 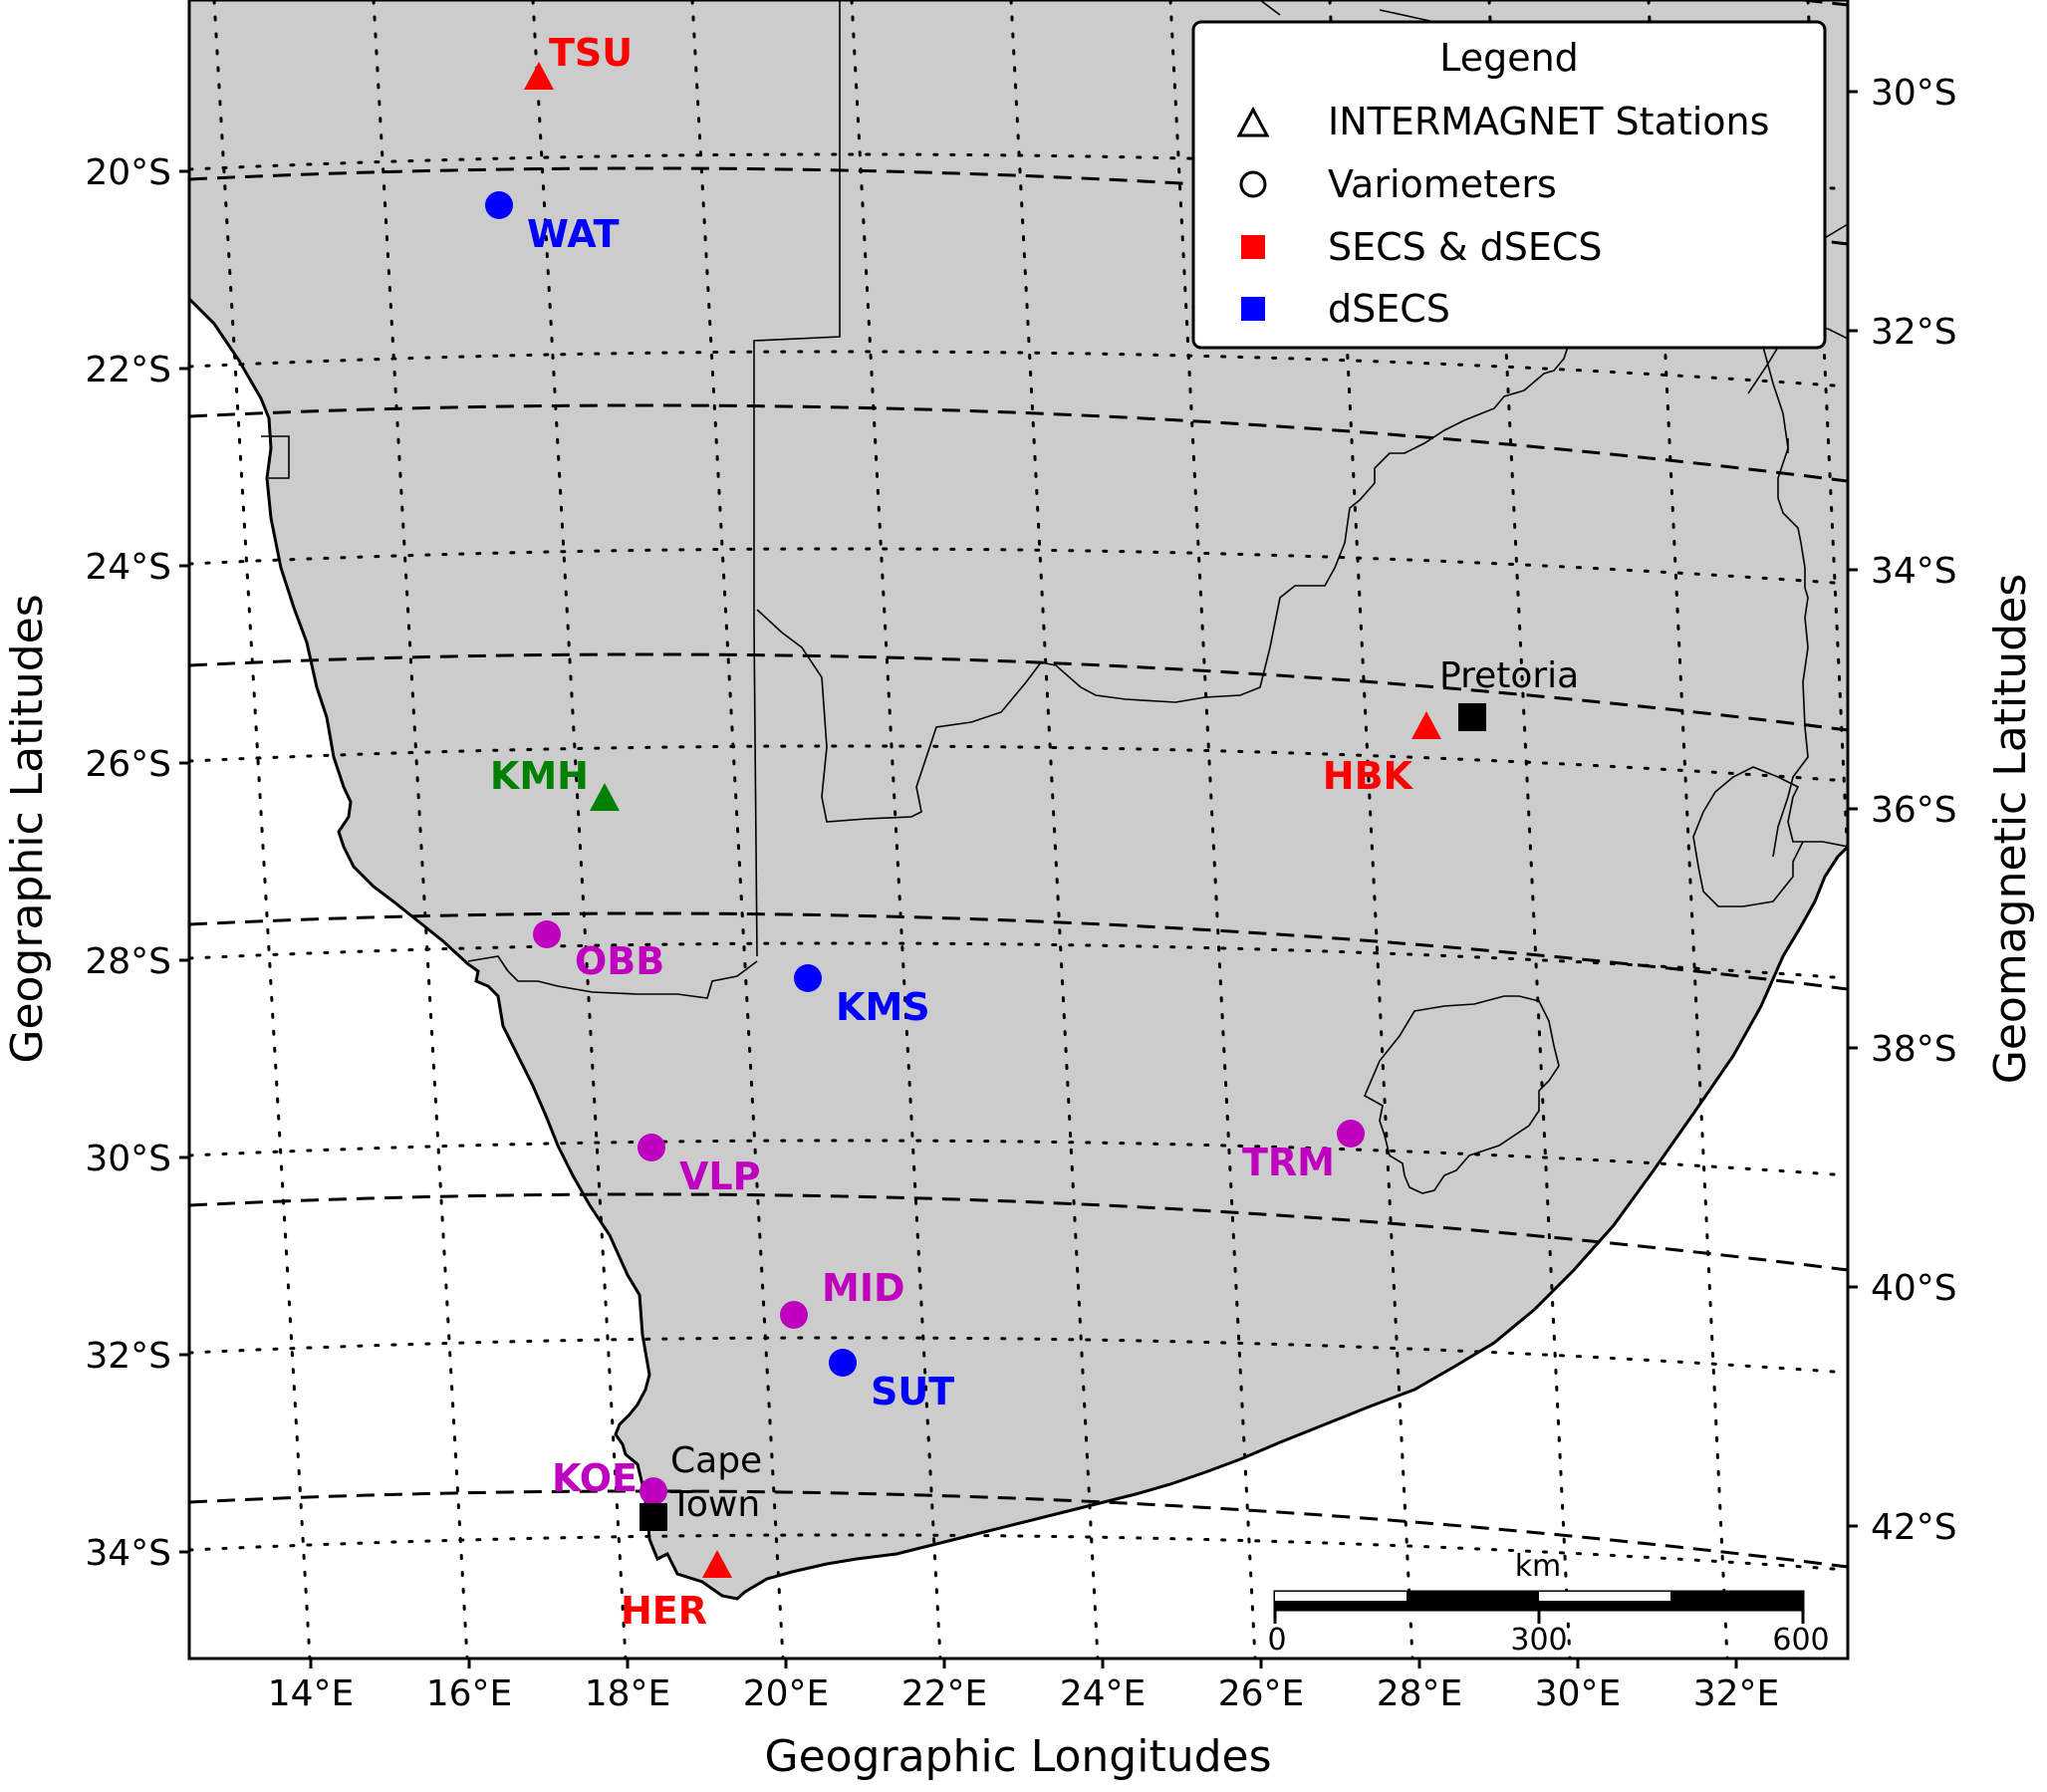 I want to click on station-kms: KMS, so click(x=862, y=996).